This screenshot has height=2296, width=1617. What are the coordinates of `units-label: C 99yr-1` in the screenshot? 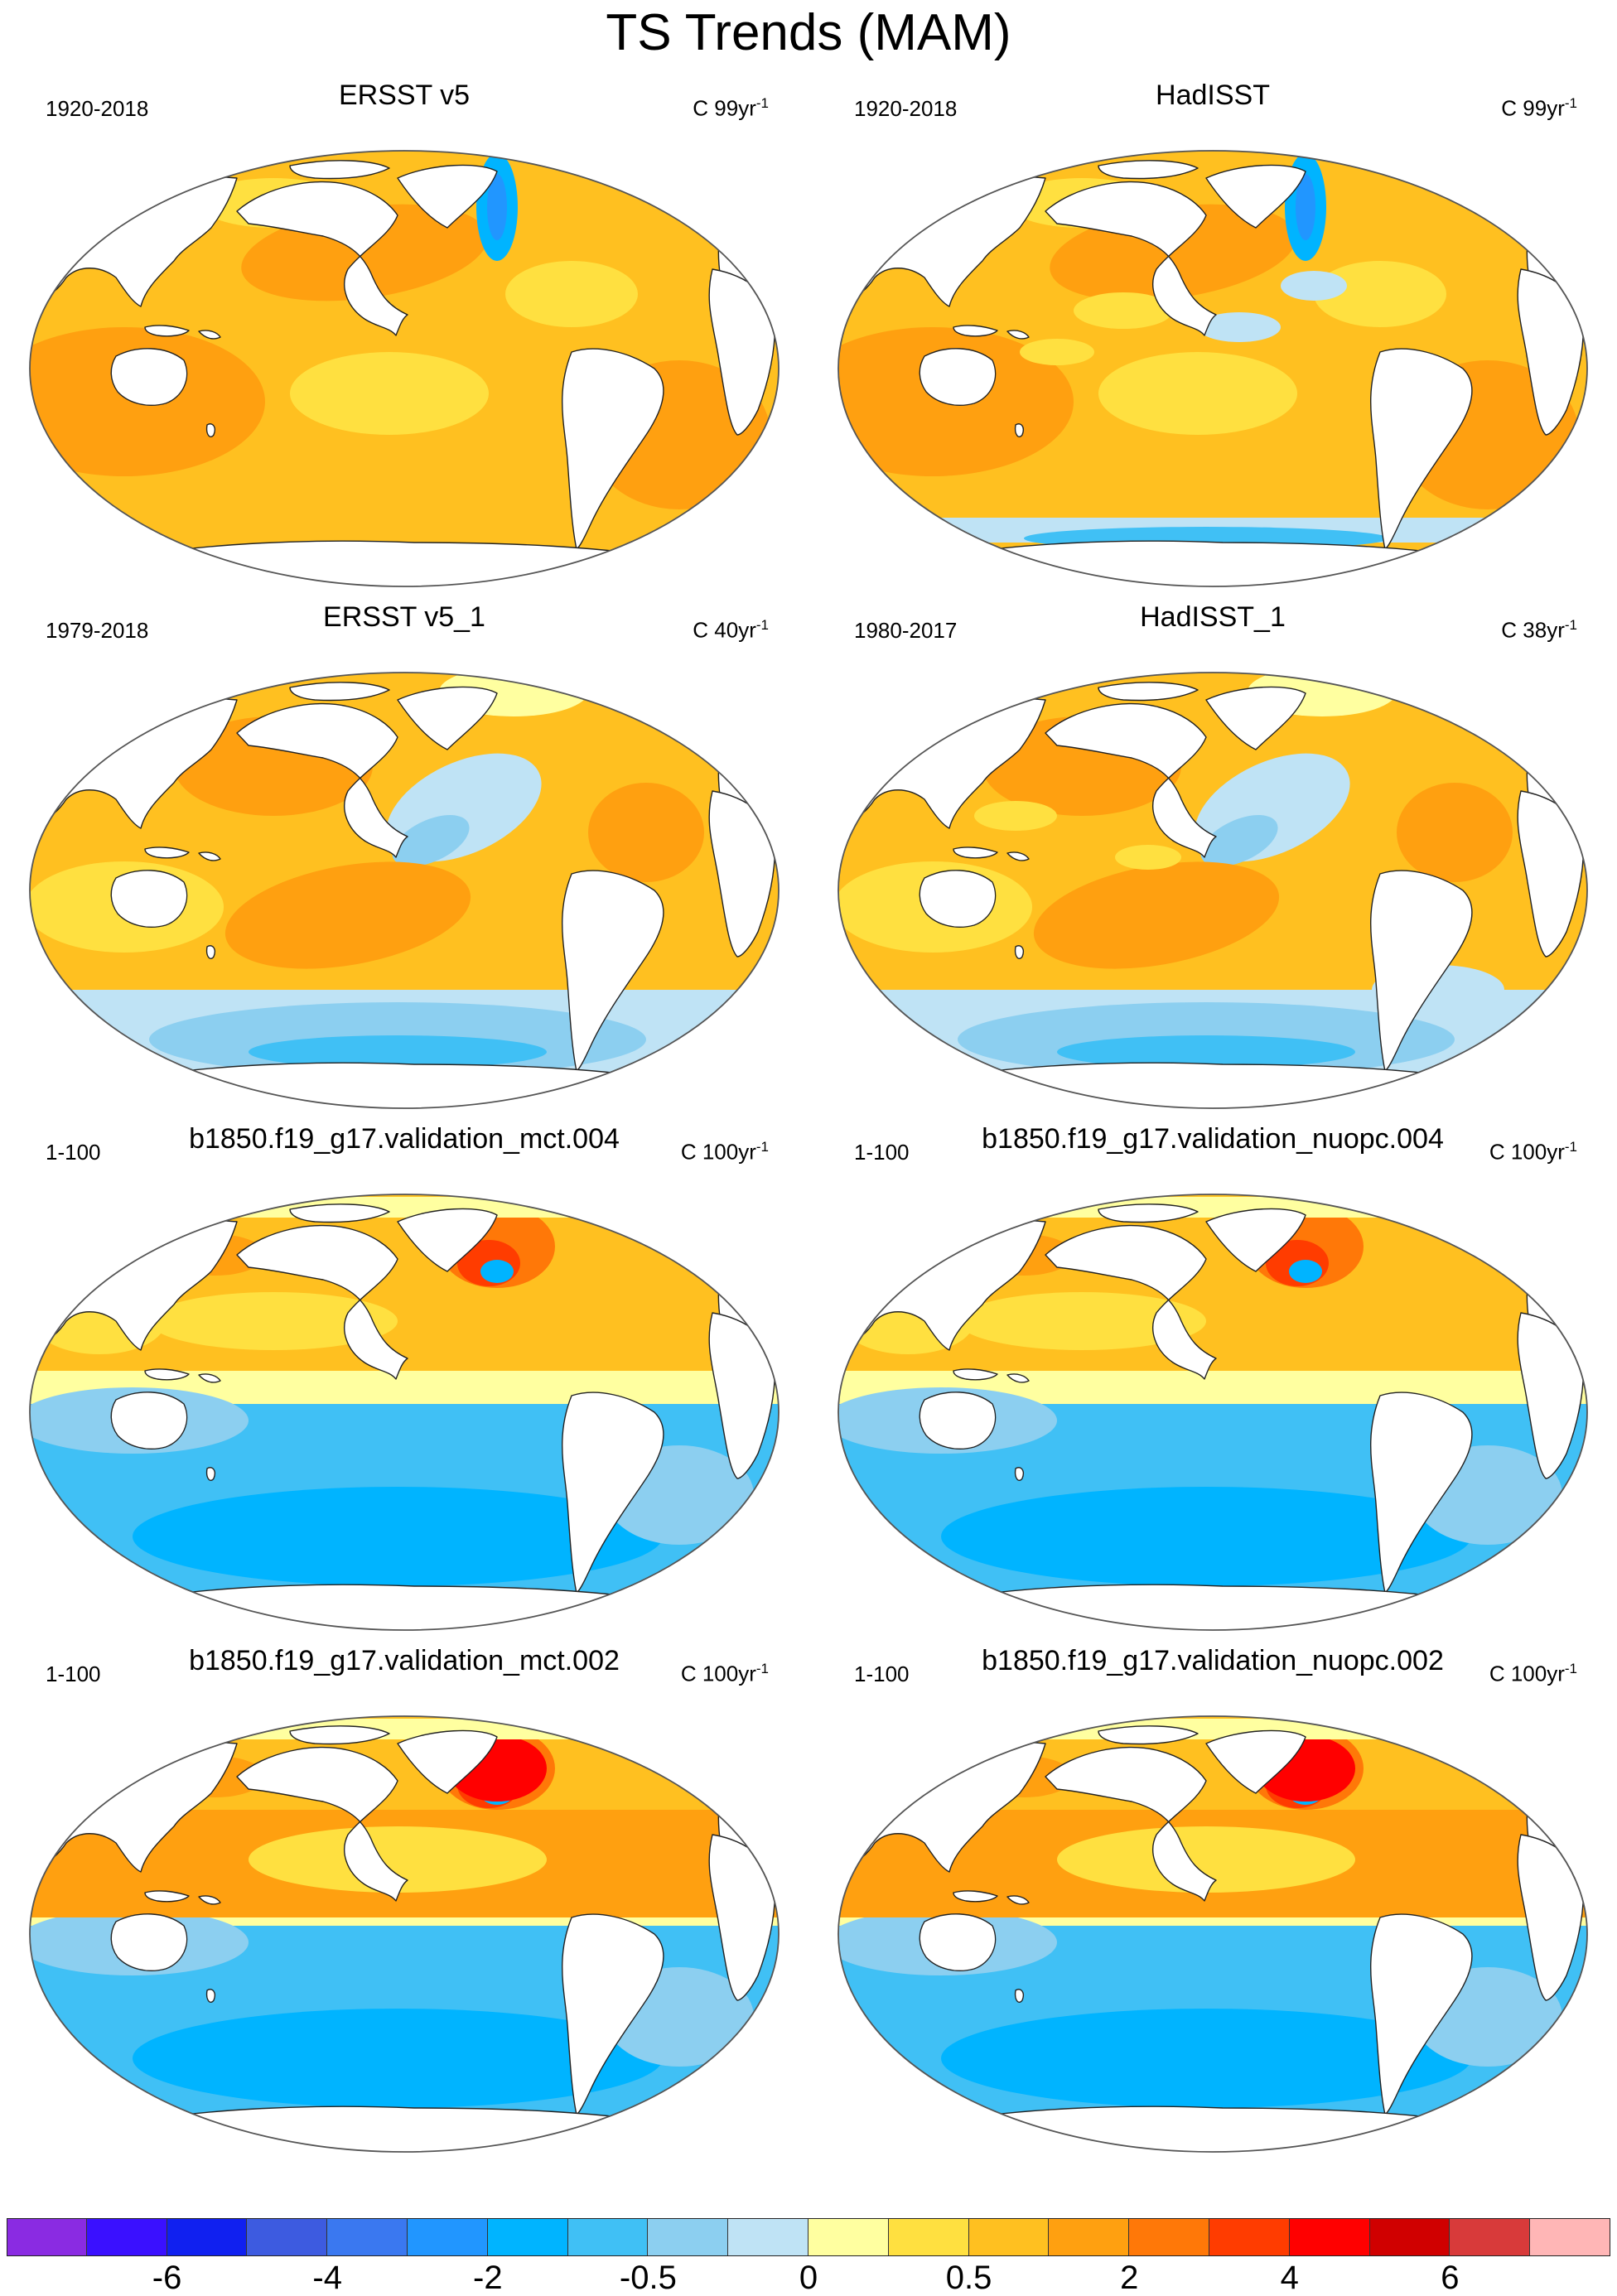 It's located at (1539, 106).